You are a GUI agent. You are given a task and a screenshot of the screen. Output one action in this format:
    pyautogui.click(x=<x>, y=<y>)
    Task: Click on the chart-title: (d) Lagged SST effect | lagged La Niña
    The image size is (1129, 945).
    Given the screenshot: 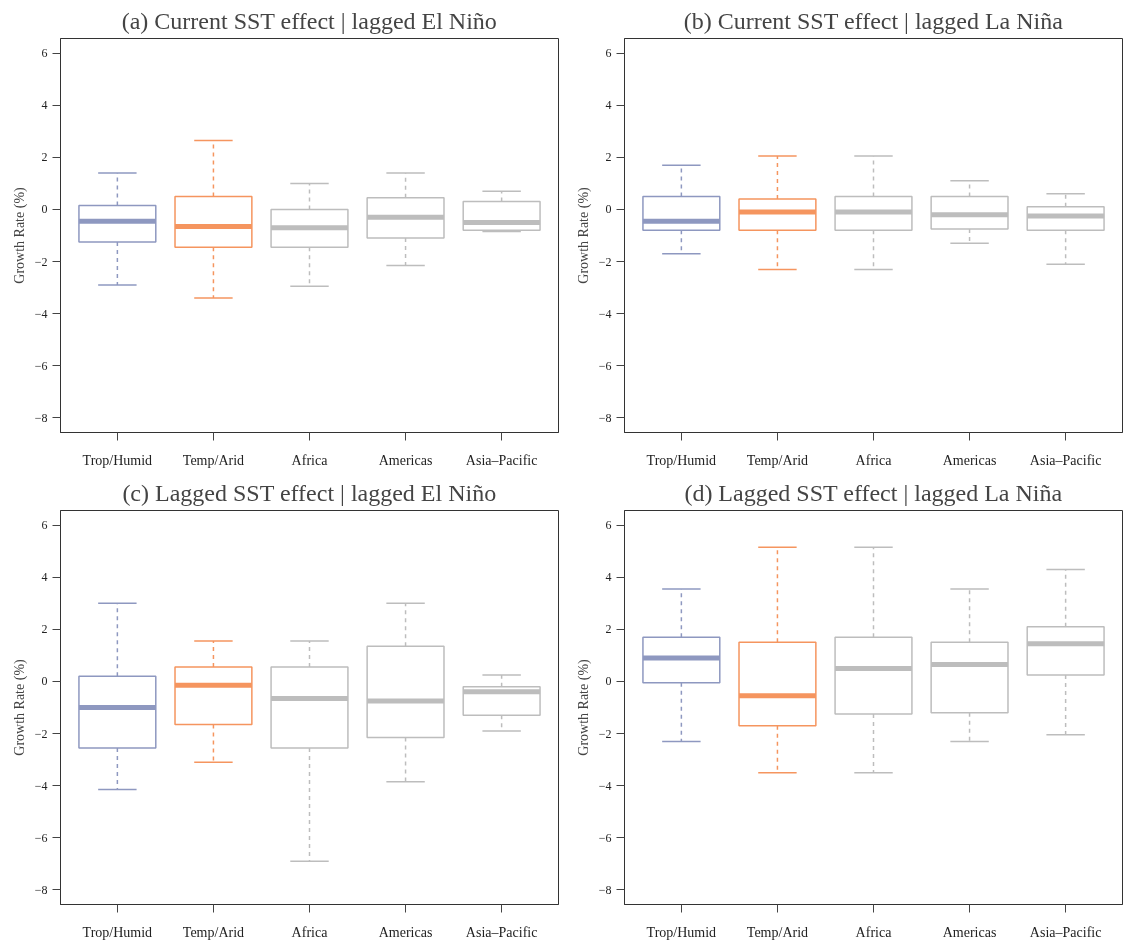 What is the action you would take?
    pyautogui.click(x=873, y=492)
    